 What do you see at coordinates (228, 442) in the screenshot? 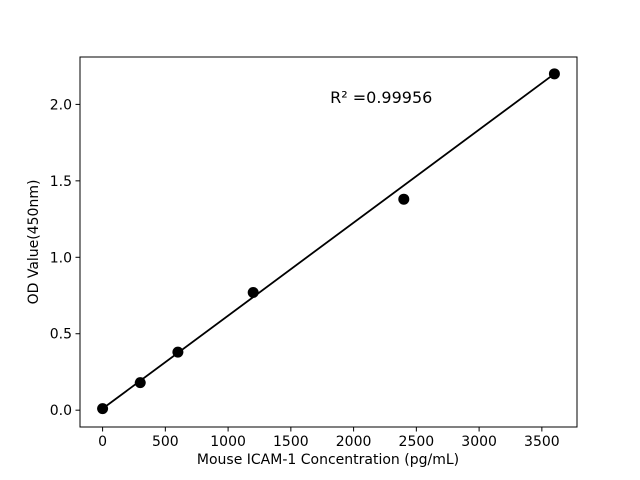
I see `x-tick-label: 1000` at bounding box center [228, 442].